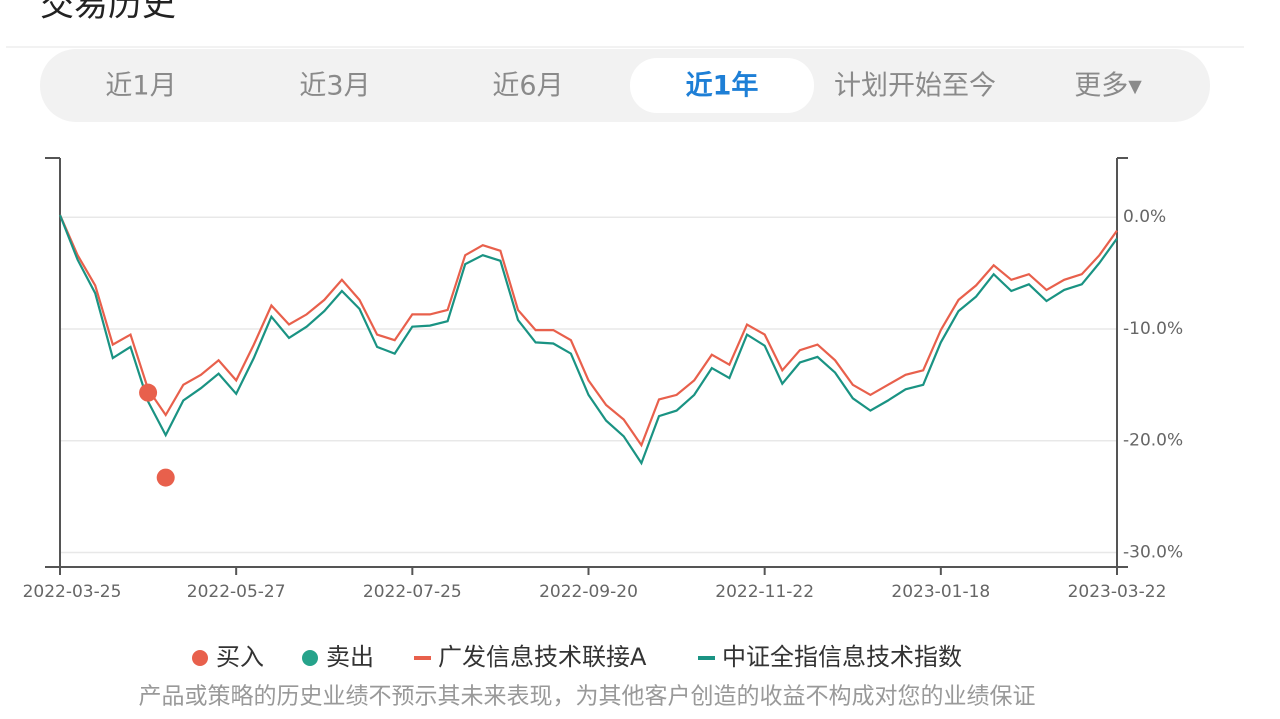 The height and width of the screenshot is (719, 1280). What do you see at coordinates (412, 592) in the screenshot?
I see `x-tick-label: 2022-07-25` at bounding box center [412, 592].